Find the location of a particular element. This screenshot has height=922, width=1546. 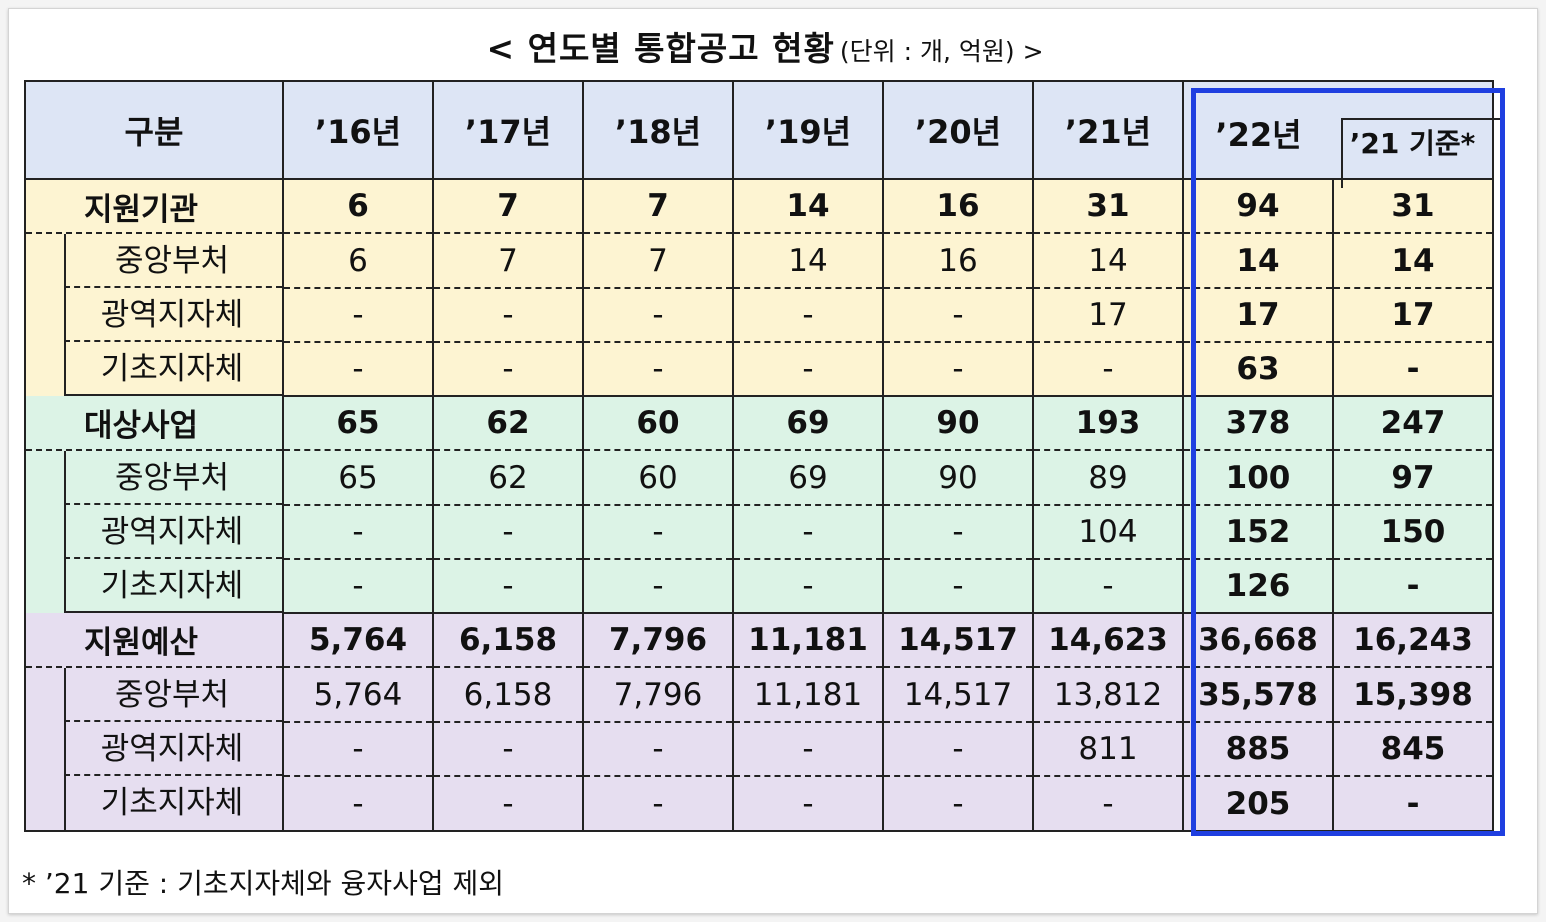

footnote: * ’21 기준 : 기초지자체와 융자사업 제외 is located at coordinates (263, 883).